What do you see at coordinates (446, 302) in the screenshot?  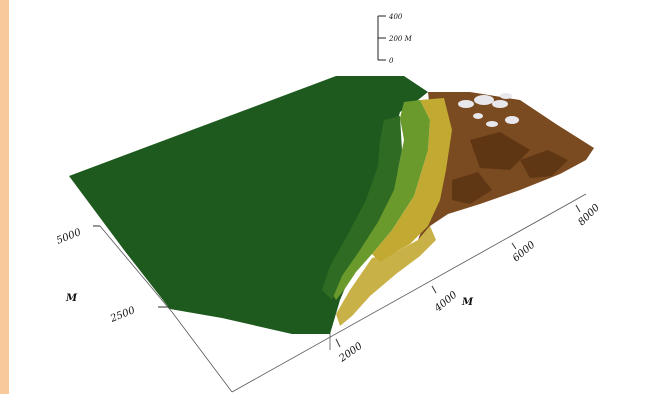 I see `x-tick-label-4000: 4000` at bounding box center [446, 302].